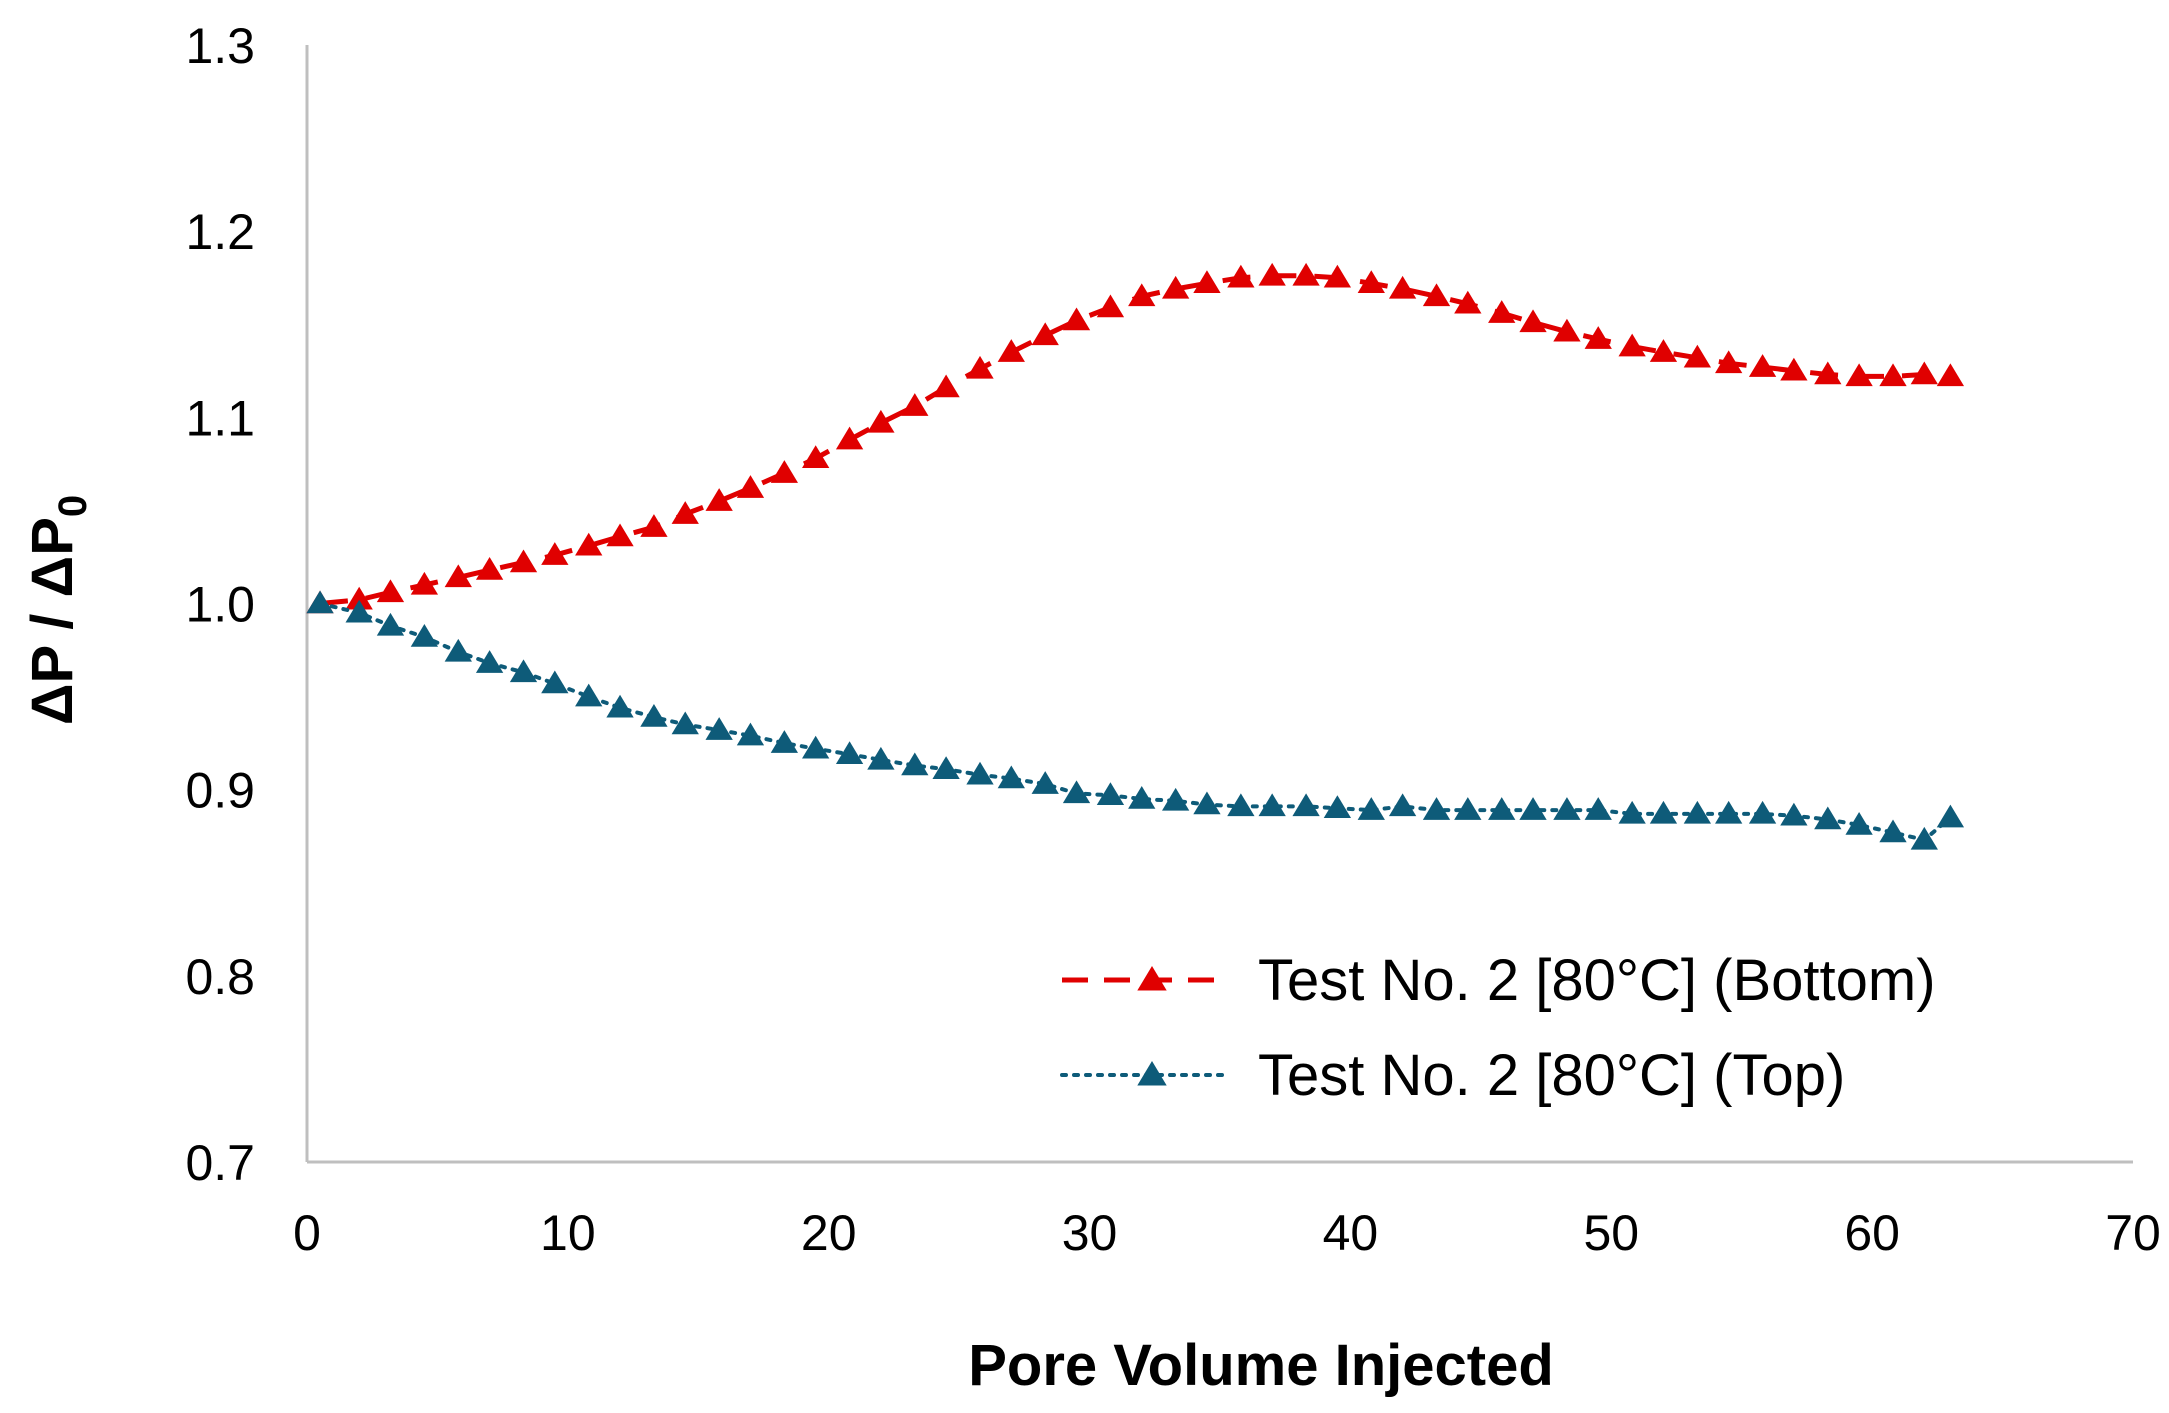 Image resolution: width=2169 pixels, height=1413 pixels. What do you see at coordinates (220, 977) in the screenshot?
I see `y-tick-label: 0.8` at bounding box center [220, 977].